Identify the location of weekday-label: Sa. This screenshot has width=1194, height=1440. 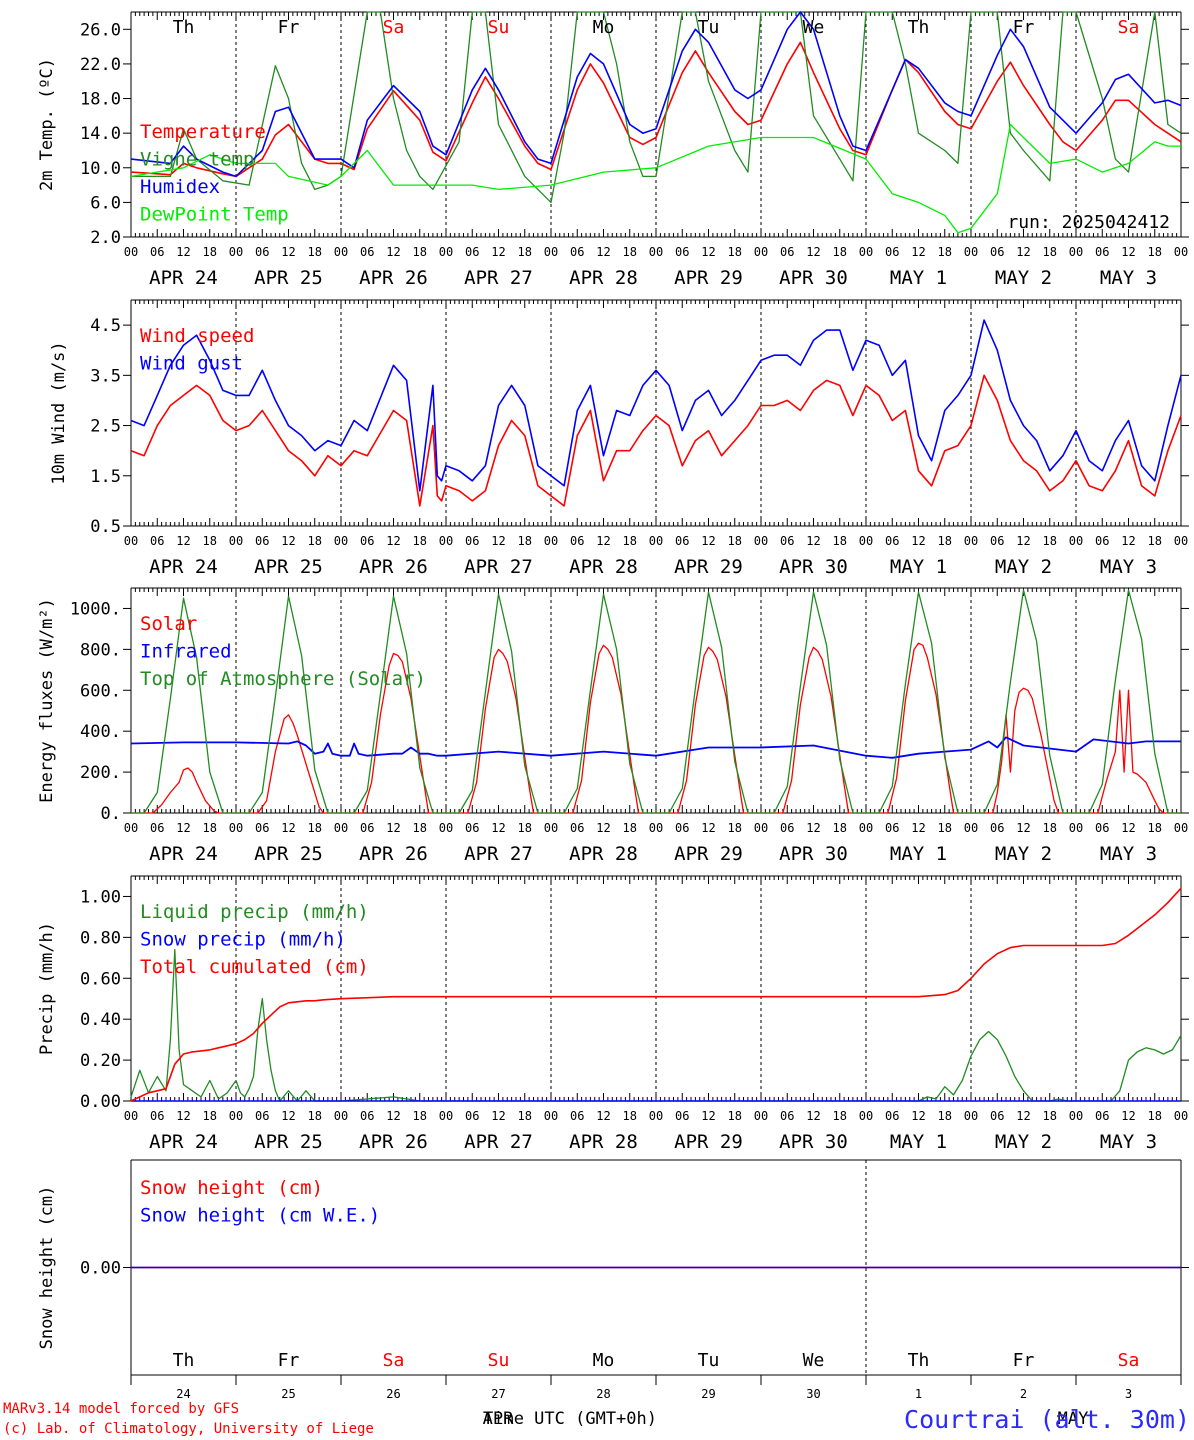
(1129, 27).